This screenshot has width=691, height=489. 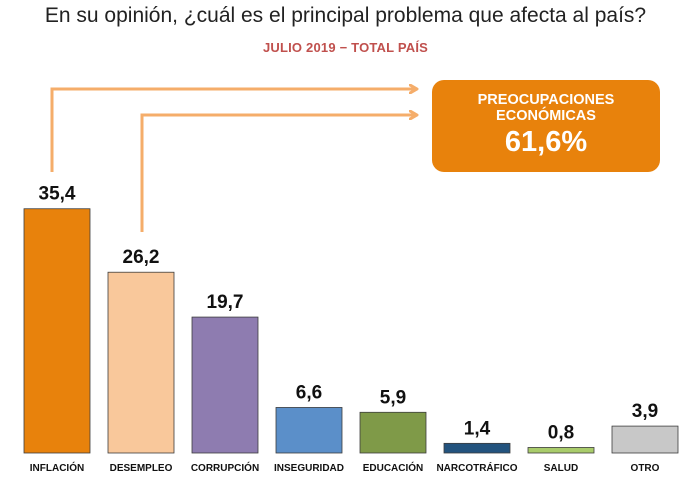 I want to click on value-label: 1,4, so click(x=477, y=428).